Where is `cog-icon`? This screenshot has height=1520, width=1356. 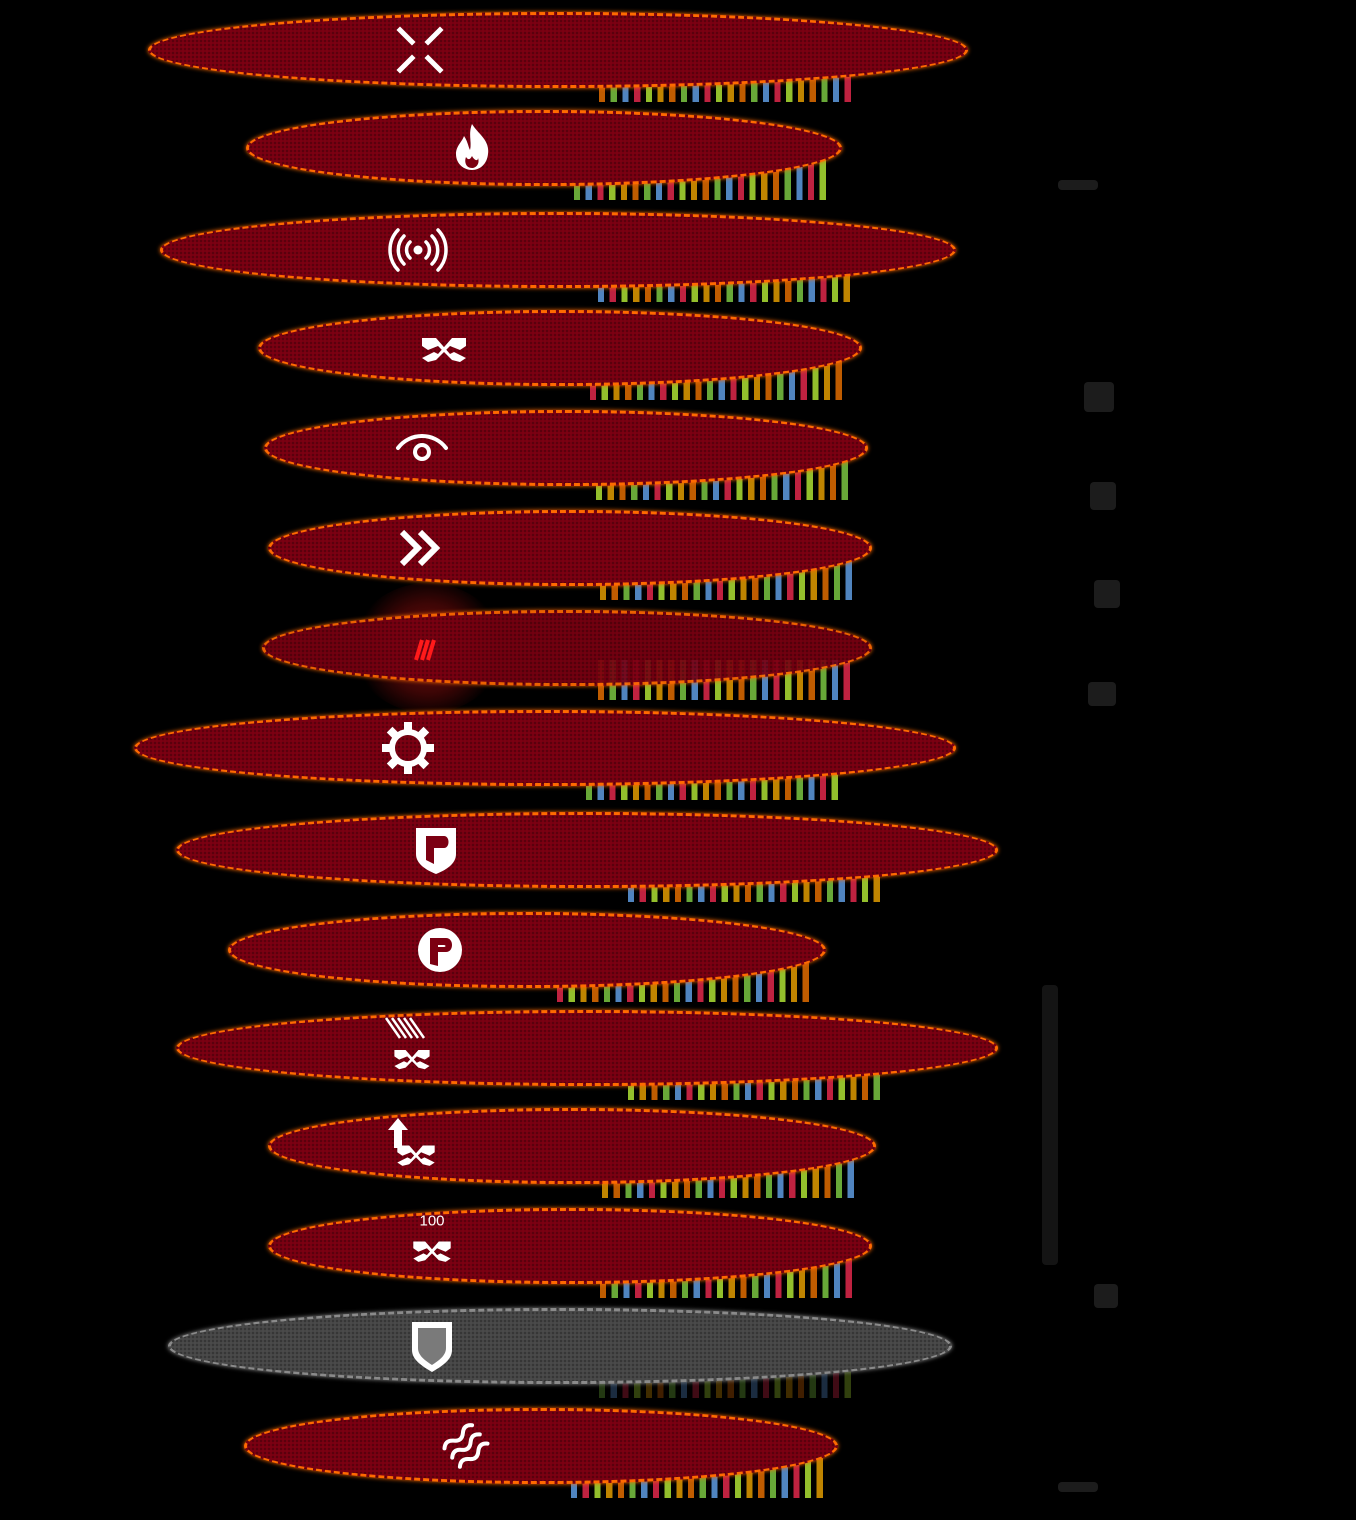
cog-icon is located at coordinates (408, 748).